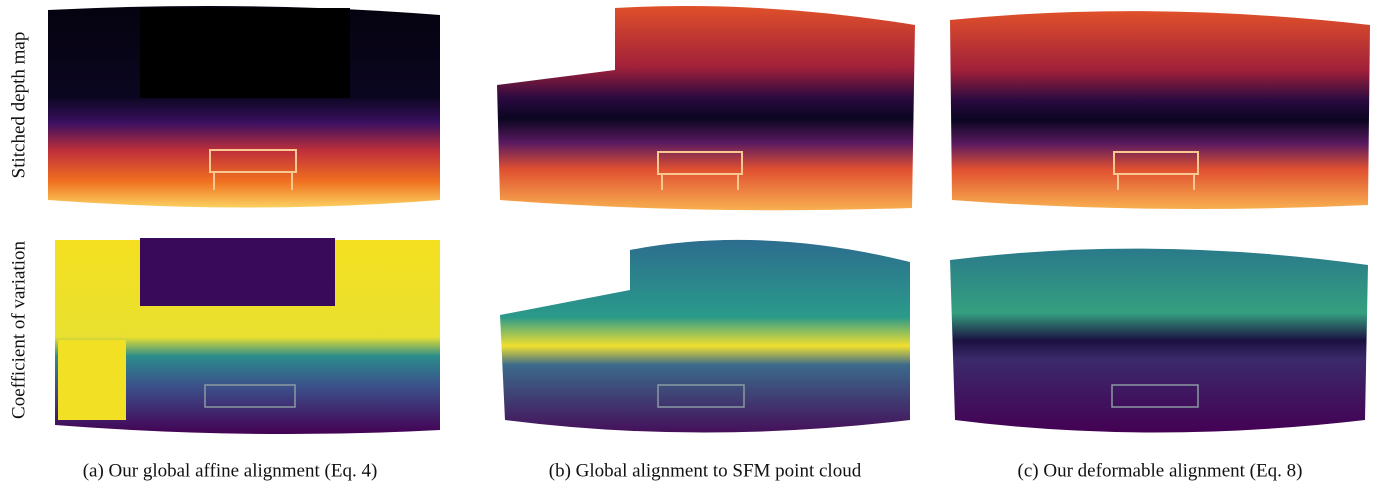 Image resolution: width=1374 pixels, height=495 pixels. I want to click on caption: (a) Our global affine alignment (Eq. 4), so click(230, 470).